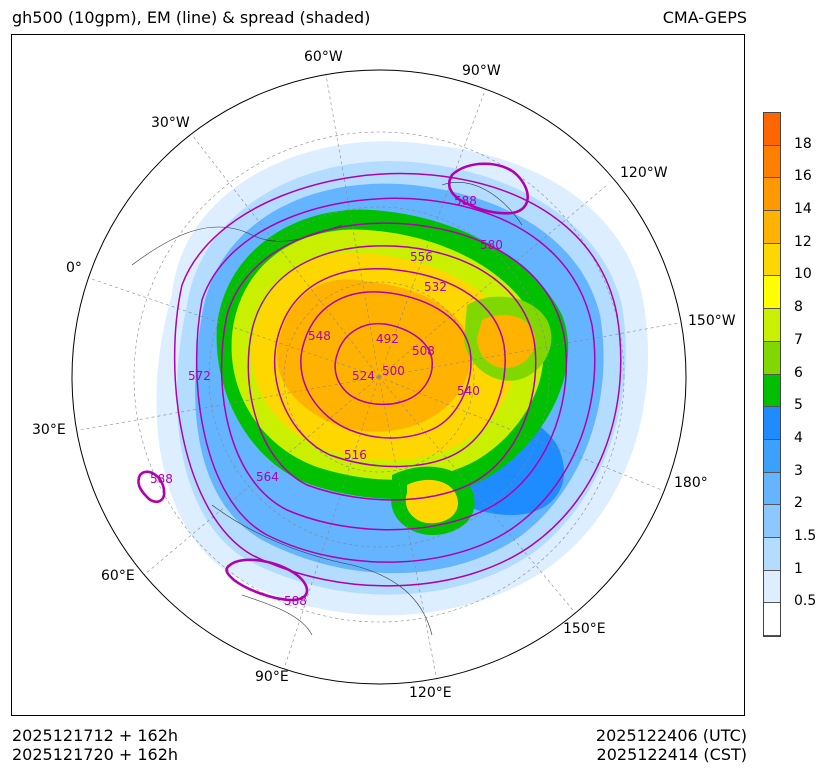 The height and width of the screenshot is (776, 827). What do you see at coordinates (798, 339) in the screenshot?
I see `colorbar-tick-label: 7` at bounding box center [798, 339].